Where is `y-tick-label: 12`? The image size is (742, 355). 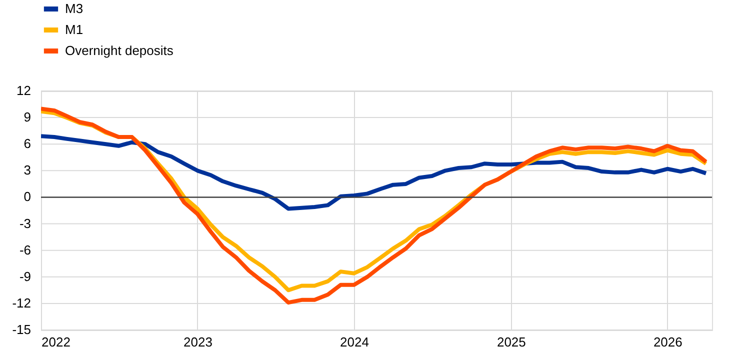 y-tick-label: 12 is located at coordinates (23, 90).